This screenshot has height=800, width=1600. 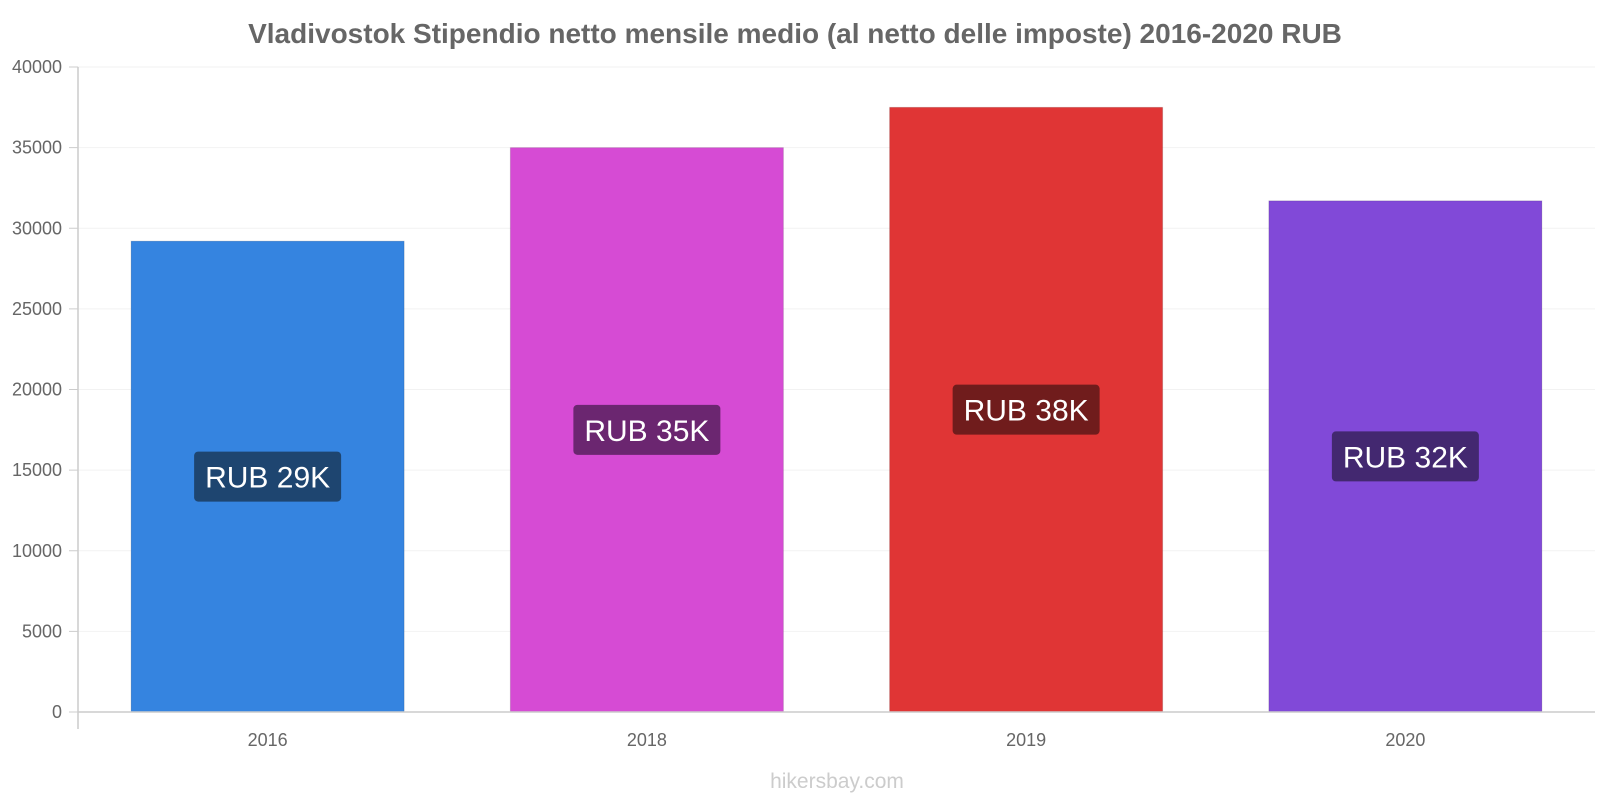 What do you see at coordinates (1026, 740) in the screenshot?
I see `x-tick-label-2019: 2019` at bounding box center [1026, 740].